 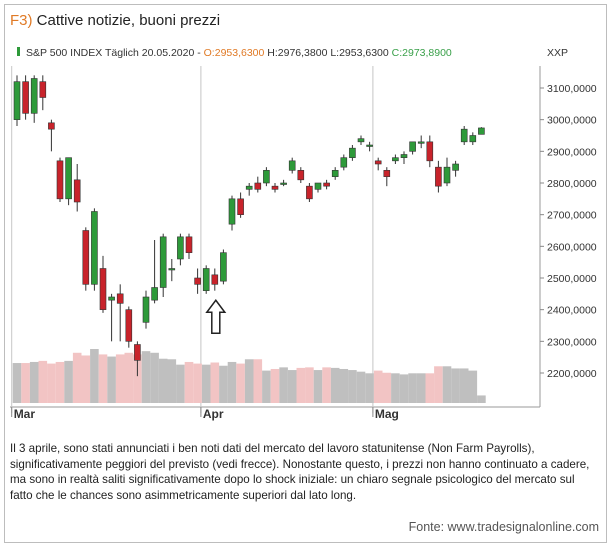 What do you see at coordinates (572, 247) in the screenshot?
I see `y-tick-label: 2600,0000` at bounding box center [572, 247].